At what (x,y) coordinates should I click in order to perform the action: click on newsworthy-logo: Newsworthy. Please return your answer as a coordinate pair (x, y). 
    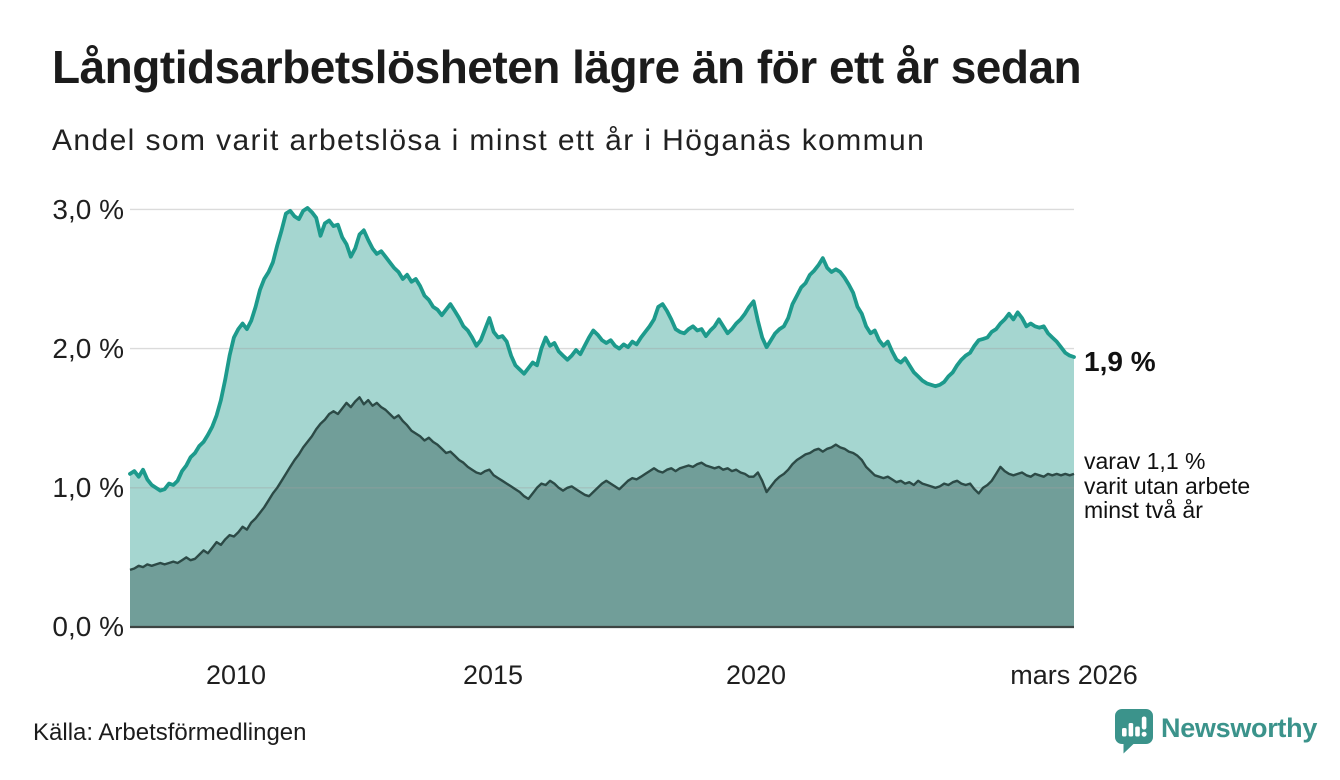
    Looking at the image, I should click on (1215, 732).